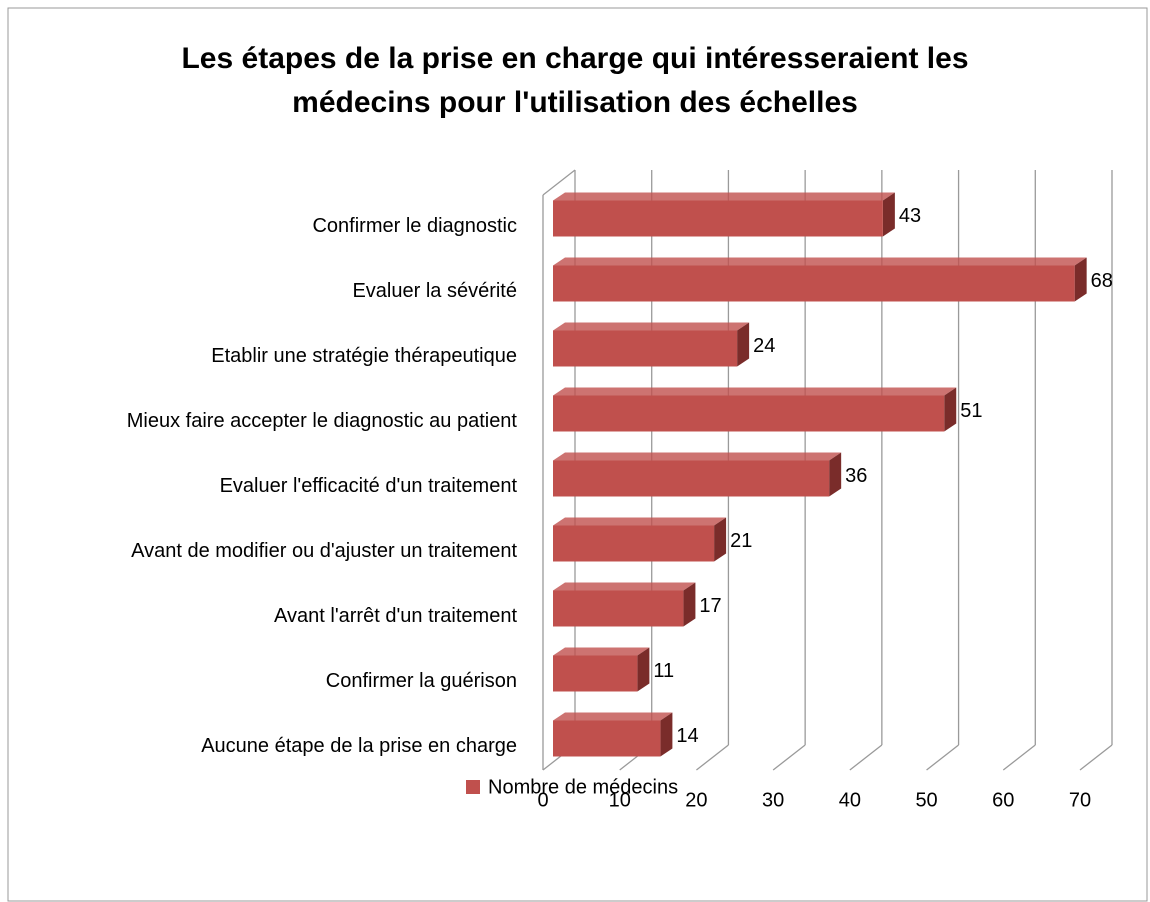  Describe the element at coordinates (1080, 800) in the screenshot. I see `x-tick-label: 70` at that location.